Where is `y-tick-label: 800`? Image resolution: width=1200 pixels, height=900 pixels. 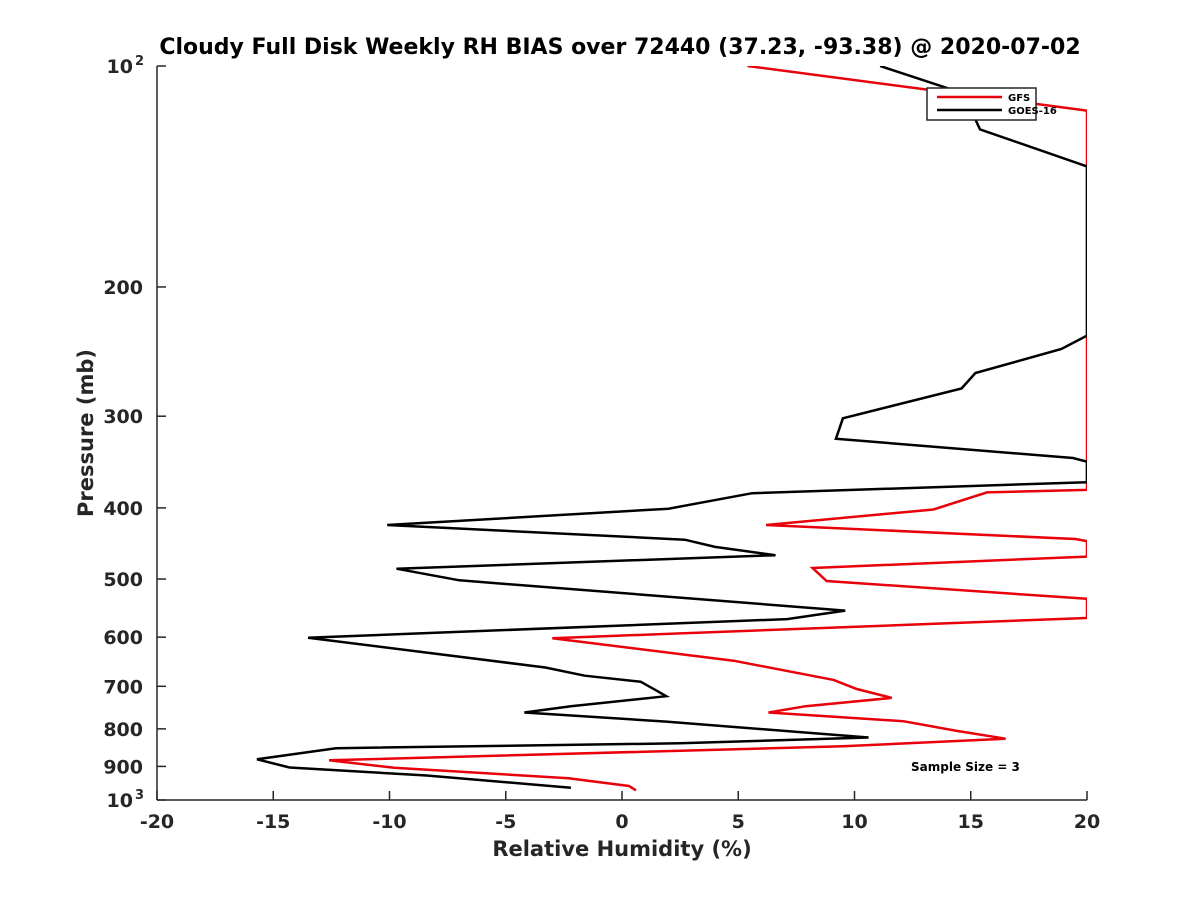 y-tick-label: 800 is located at coordinates (123, 730).